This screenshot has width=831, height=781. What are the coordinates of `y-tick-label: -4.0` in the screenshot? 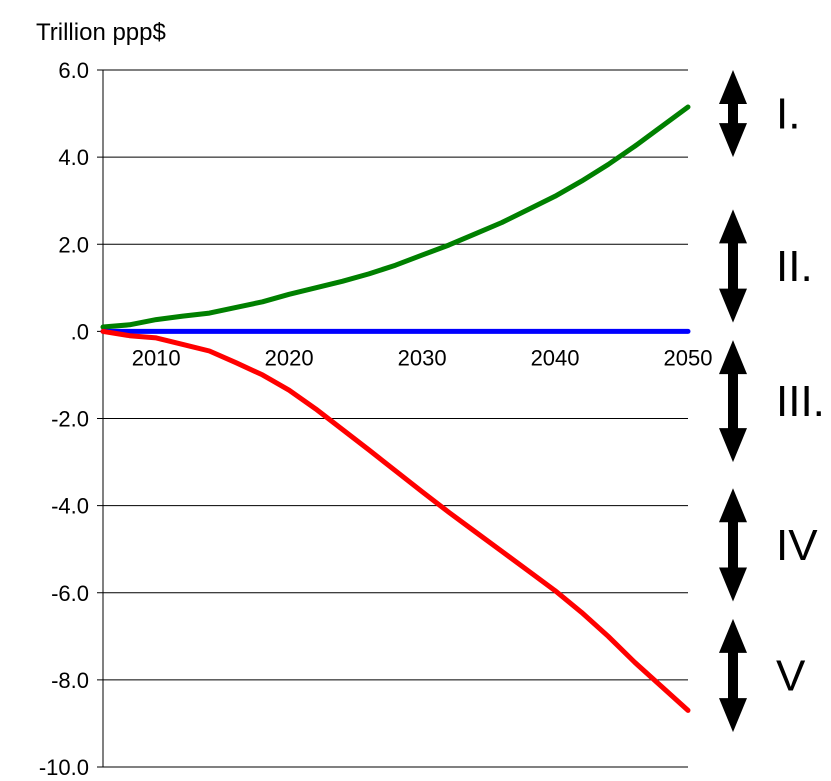 It's located at (70, 506).